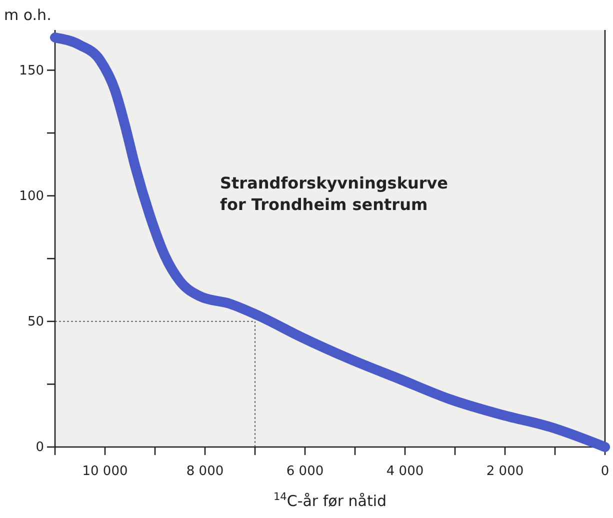  Describe the element at coordinates (405, 471) in the screenshot. I see `x-tick-label: 4 000` at that location.